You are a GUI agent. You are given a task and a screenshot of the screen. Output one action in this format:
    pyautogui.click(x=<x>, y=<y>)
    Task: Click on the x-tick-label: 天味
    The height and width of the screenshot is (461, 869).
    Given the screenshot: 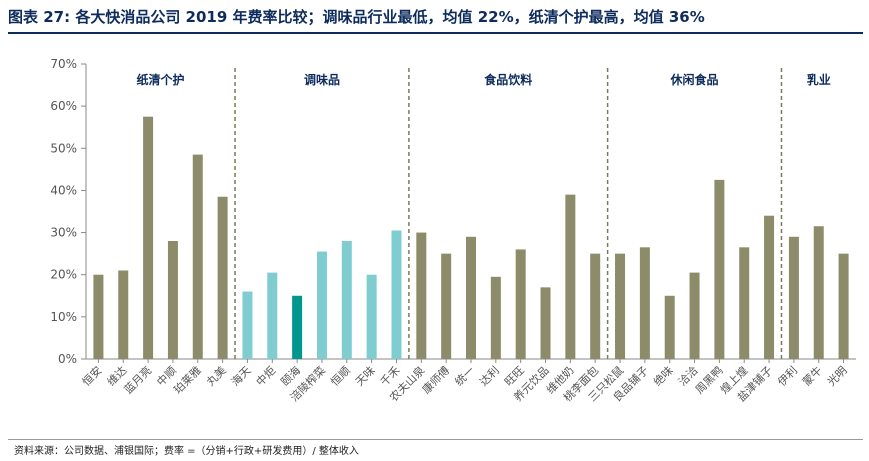 What is the action you would take?
    pyautogui.click(x=365, y=376)
    